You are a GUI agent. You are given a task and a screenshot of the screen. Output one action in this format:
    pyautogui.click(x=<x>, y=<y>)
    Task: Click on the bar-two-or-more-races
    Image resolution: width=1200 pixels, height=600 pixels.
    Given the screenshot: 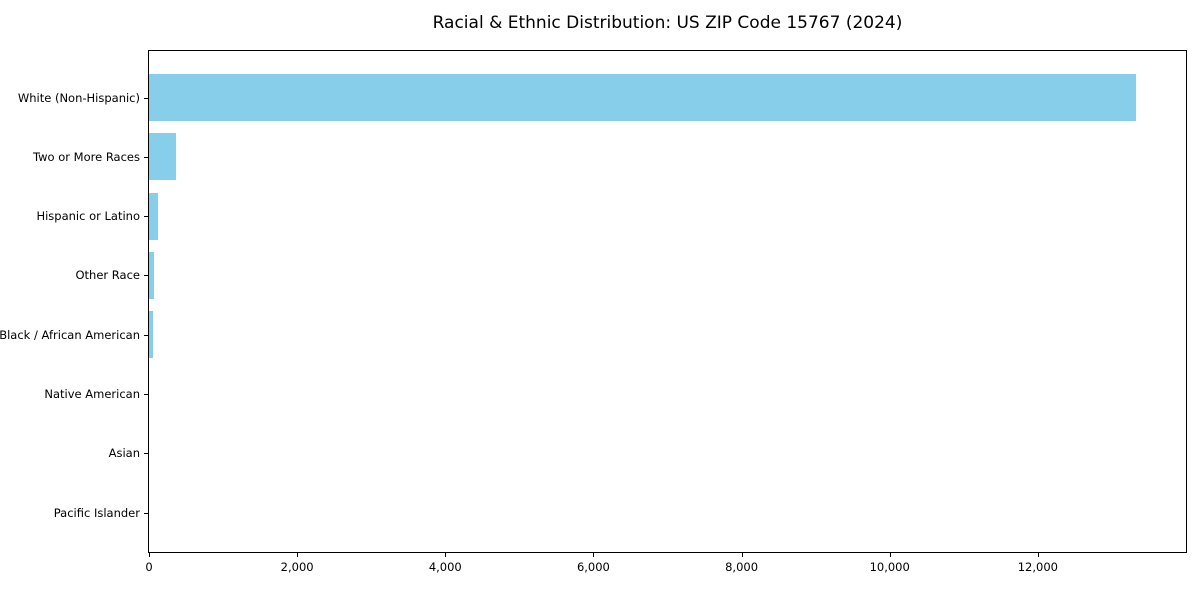 What is the action you would take?
    pyautogui.click(x=162, y=157)
    